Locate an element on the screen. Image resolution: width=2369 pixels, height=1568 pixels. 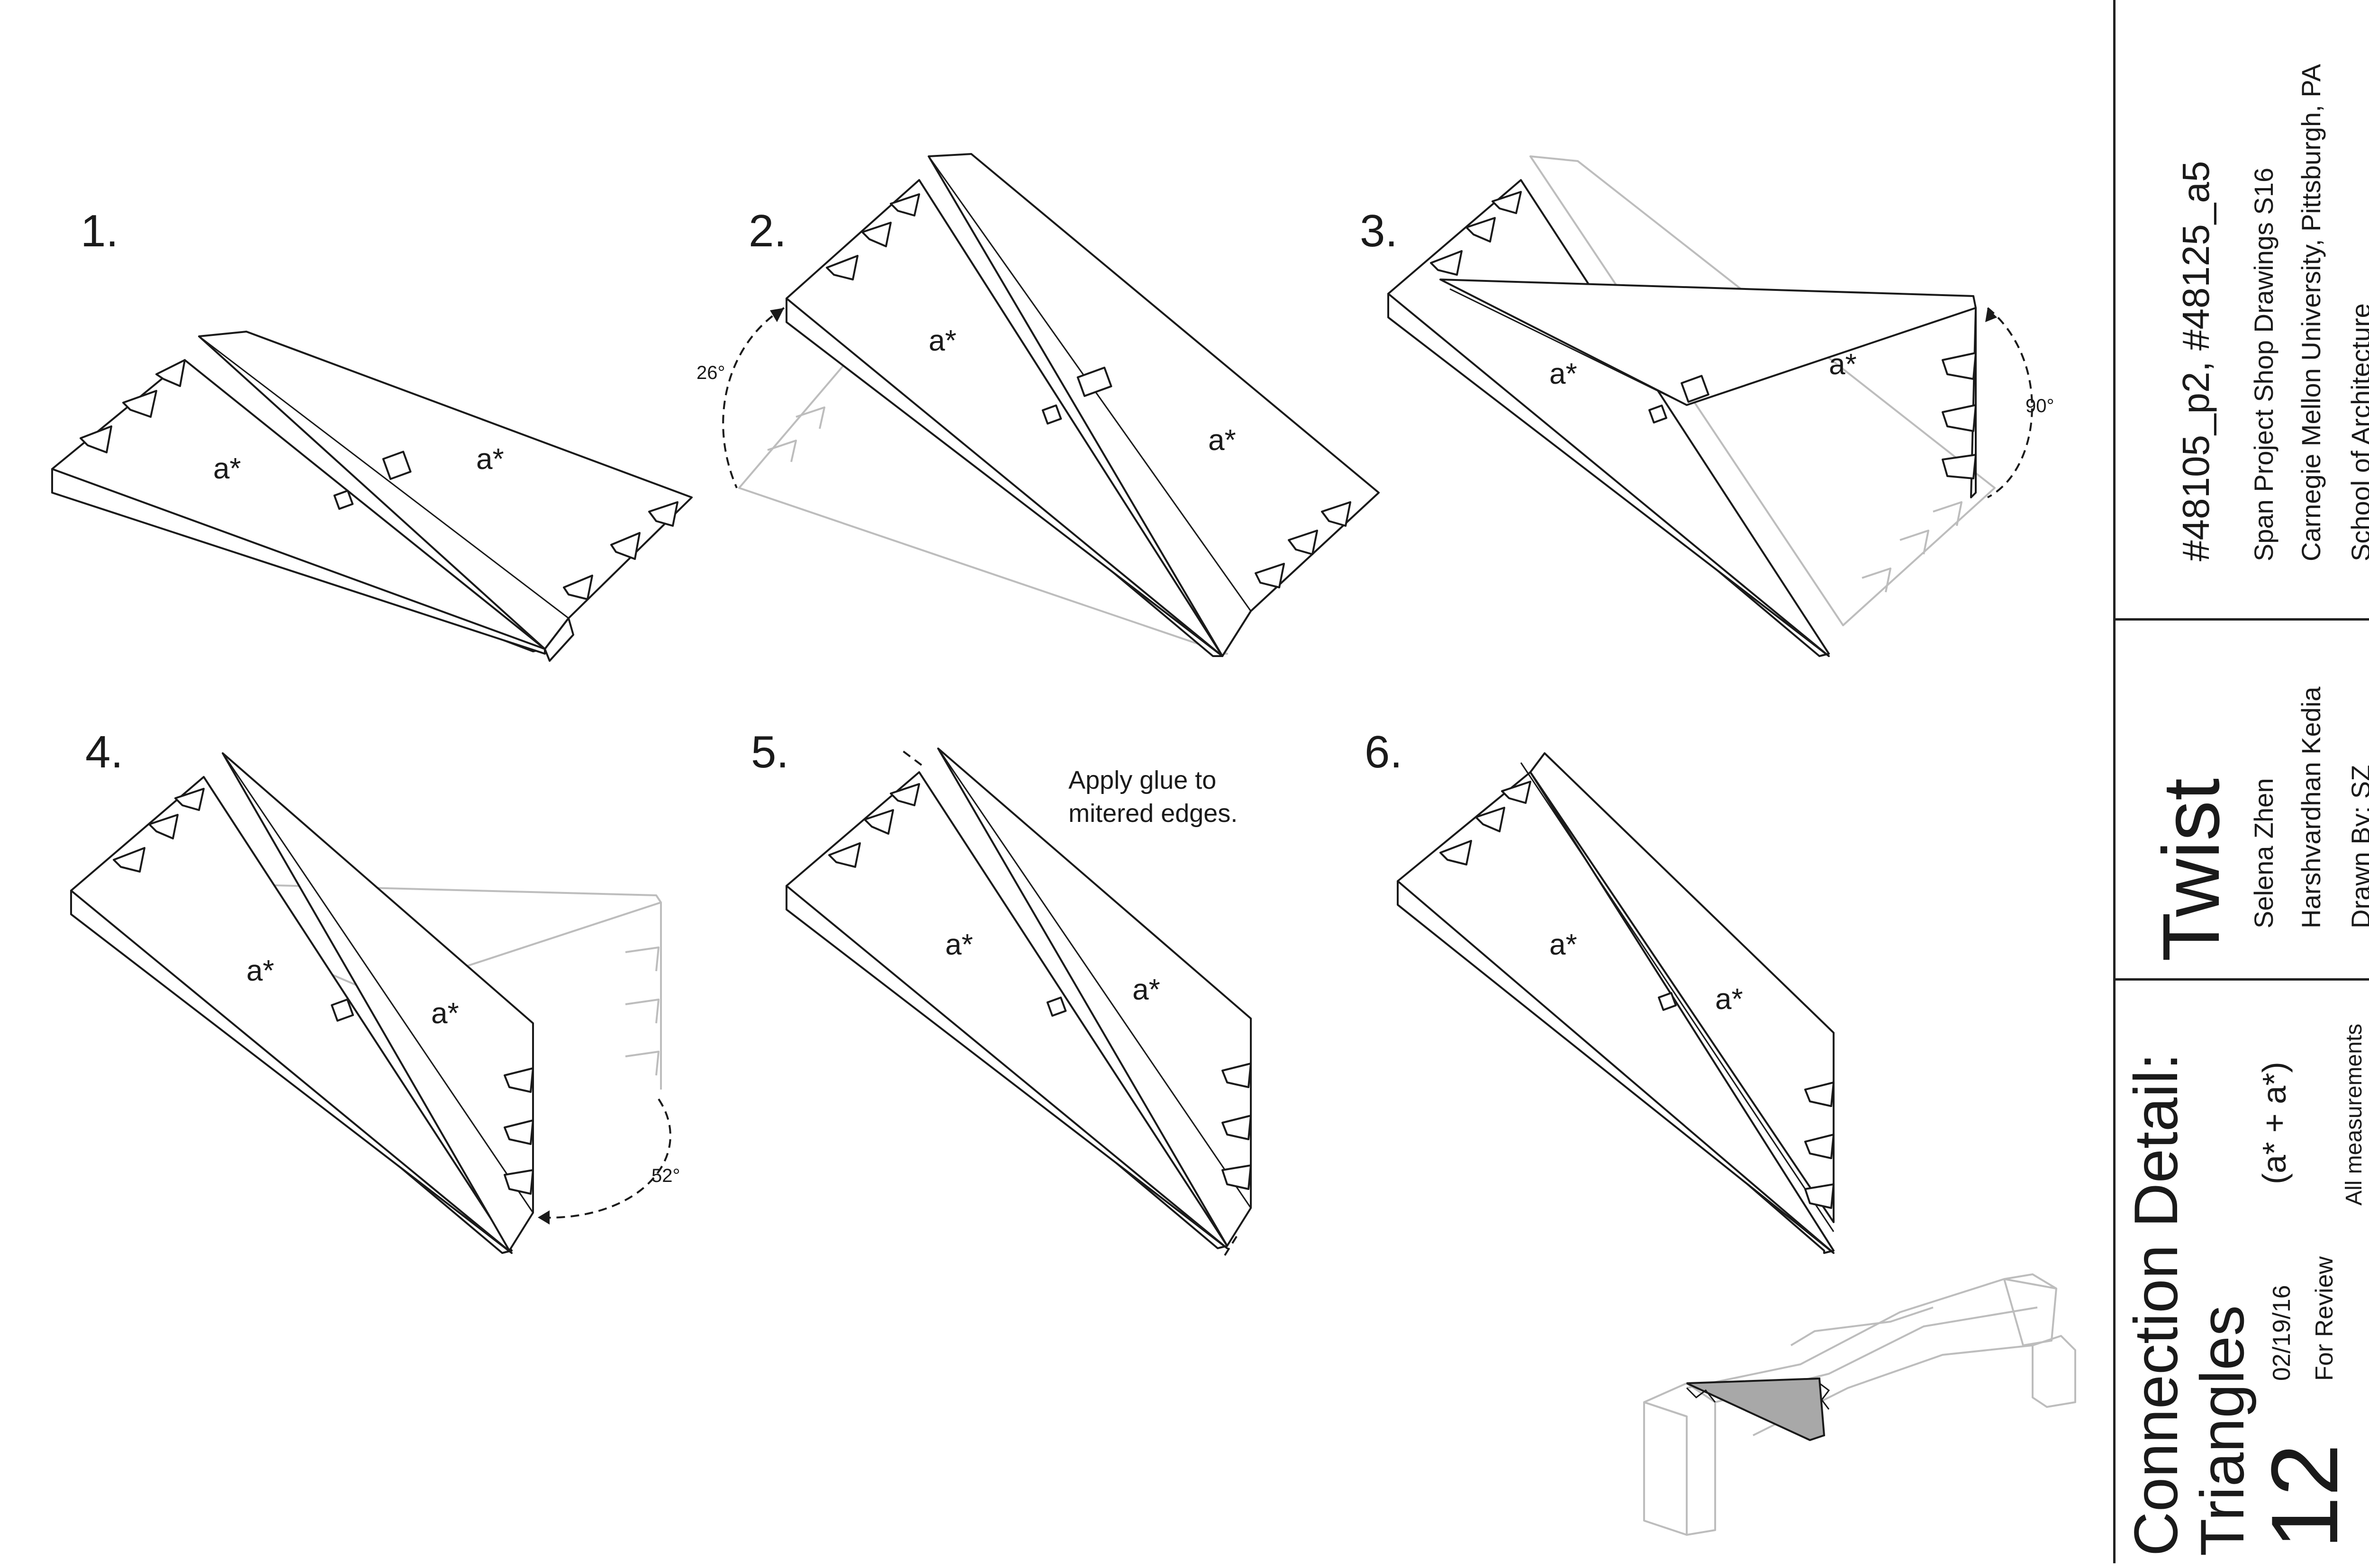
step-1-left-dovetails is located at coordinates (133, 406).